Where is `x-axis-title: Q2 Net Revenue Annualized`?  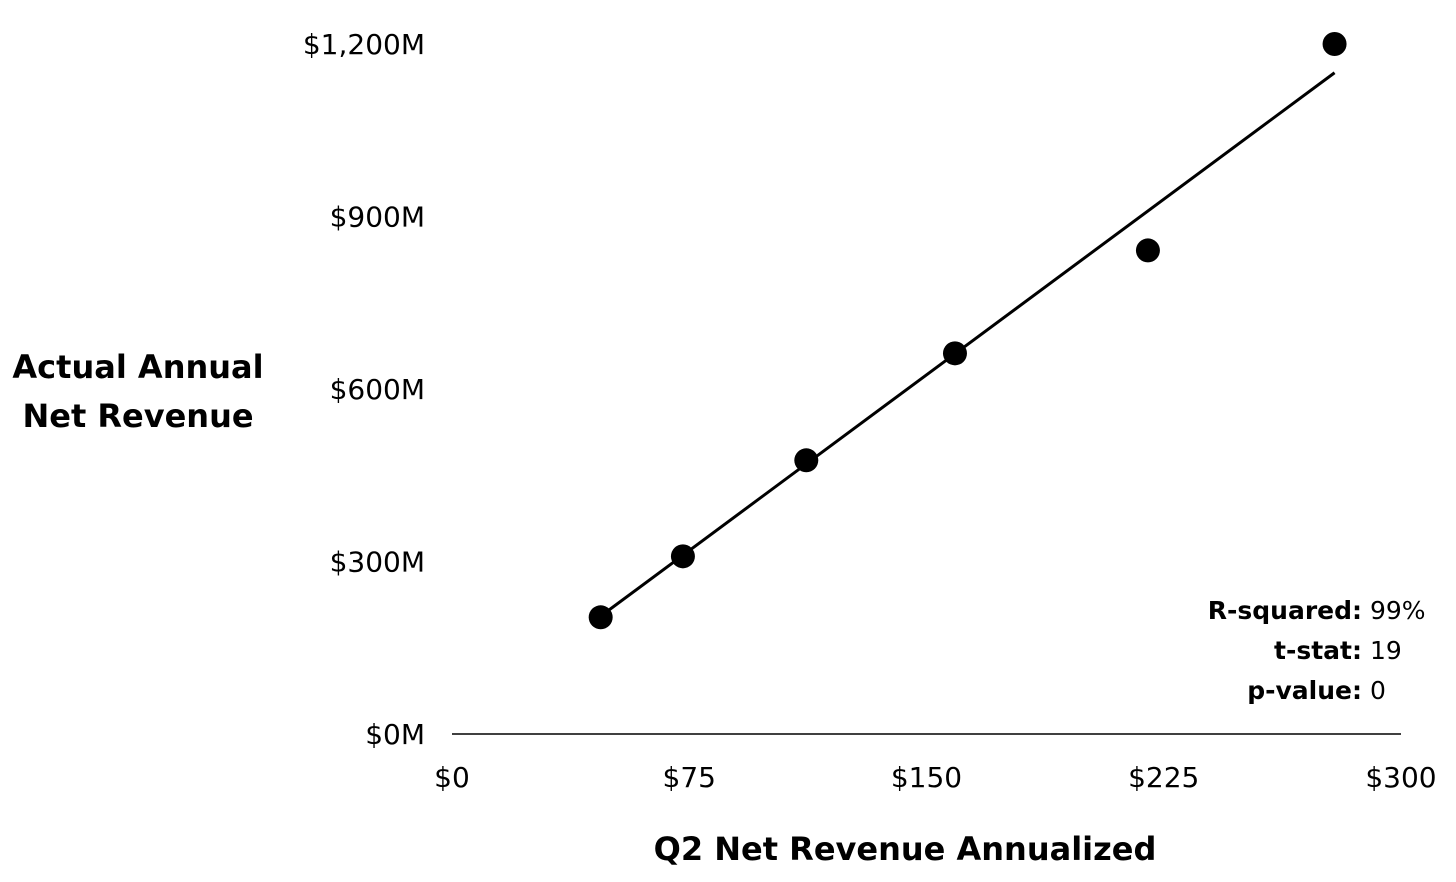
x-axis-title: Q2 Net Revenue Annualized is located at coordinates (905, 849).